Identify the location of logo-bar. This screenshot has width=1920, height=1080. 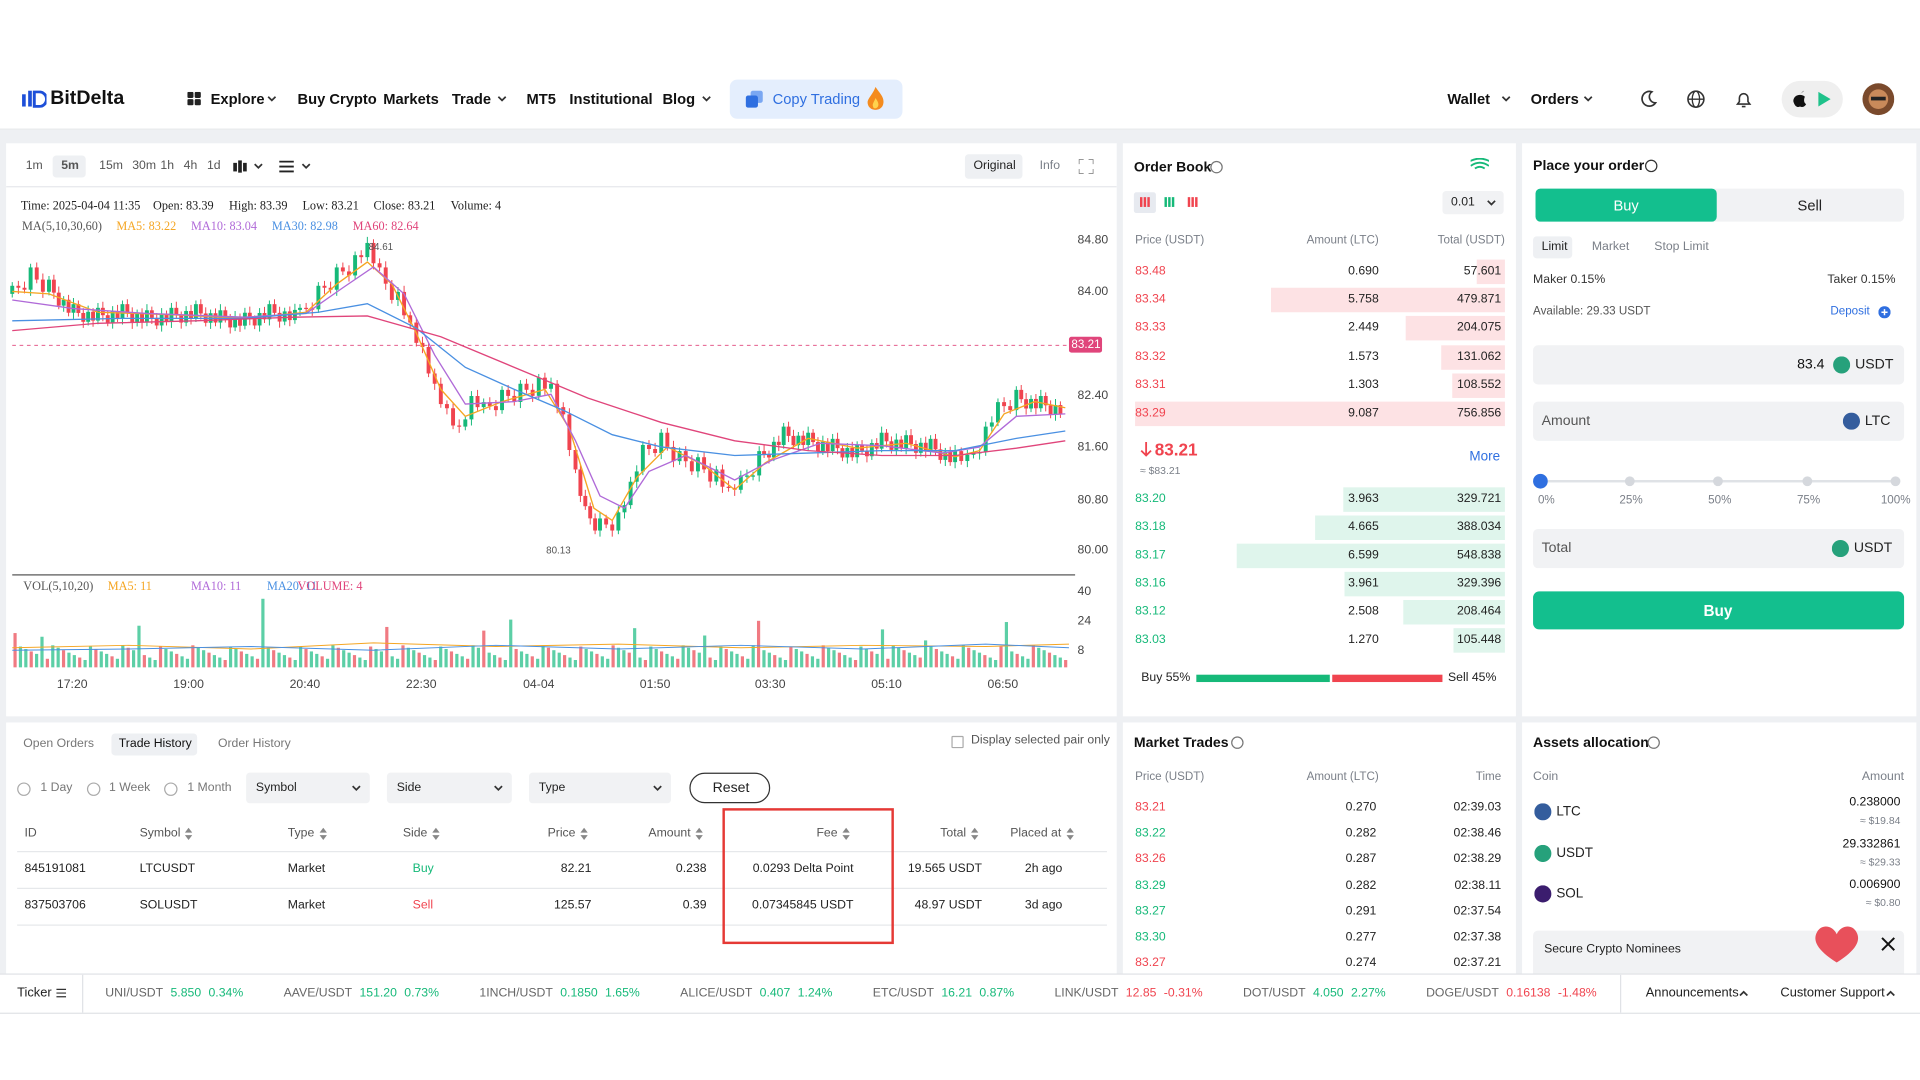
(30, 98).